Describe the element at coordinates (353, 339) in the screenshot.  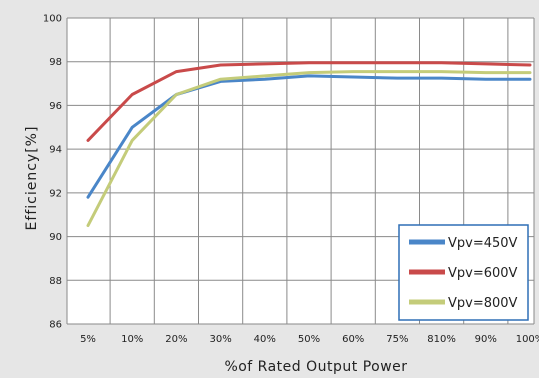
I see `x-tick-label: 60%` at that location.